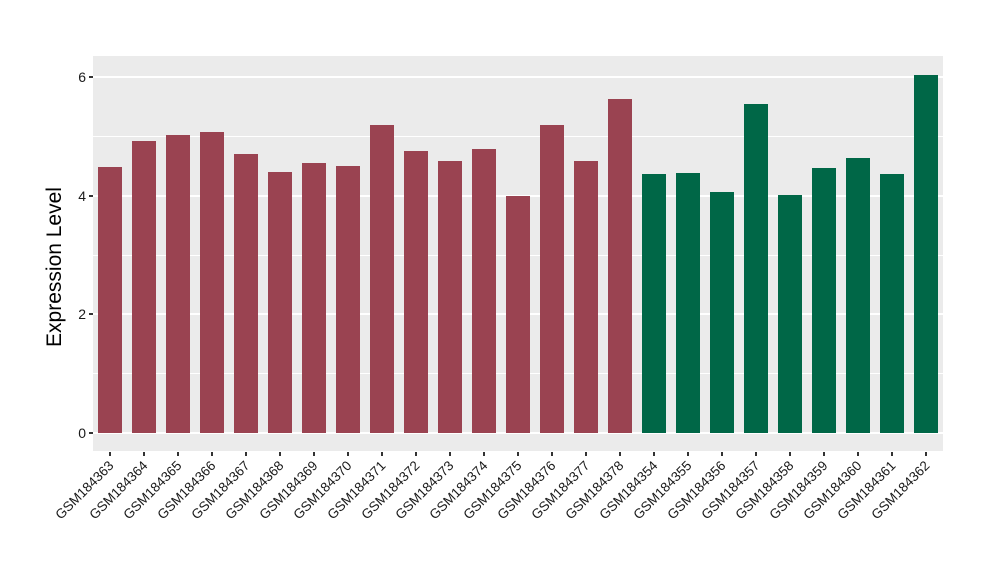  I want to click on bar-GSM184364, so click(144, 286).